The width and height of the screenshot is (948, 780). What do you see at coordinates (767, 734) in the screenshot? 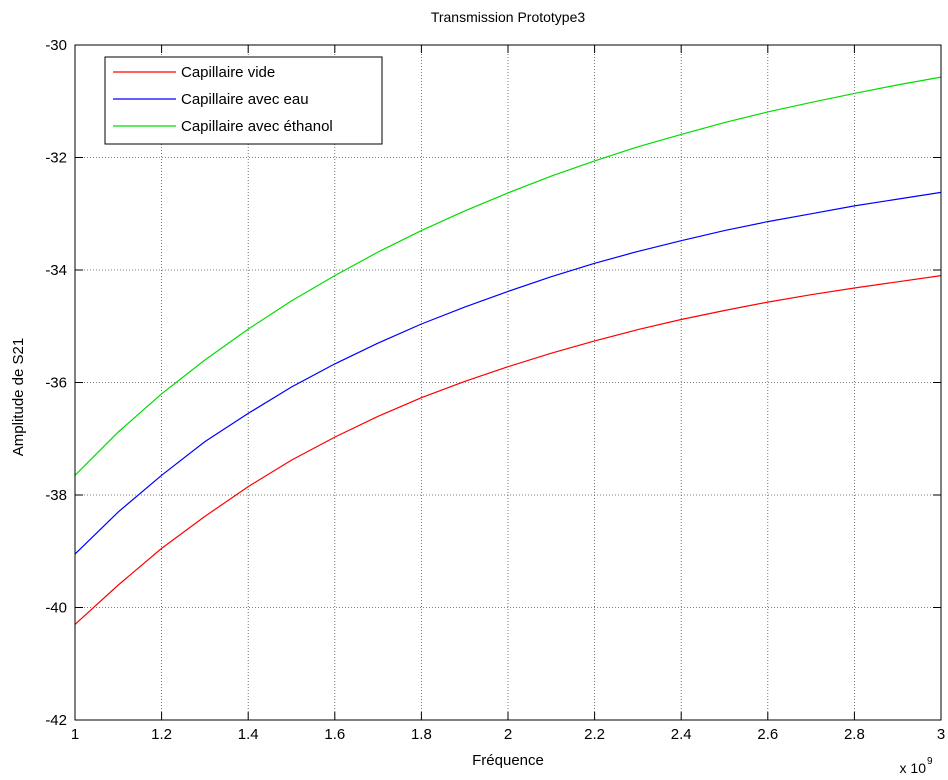
I see `x-tick-label: 2.6` at bounding box center [767, 734].